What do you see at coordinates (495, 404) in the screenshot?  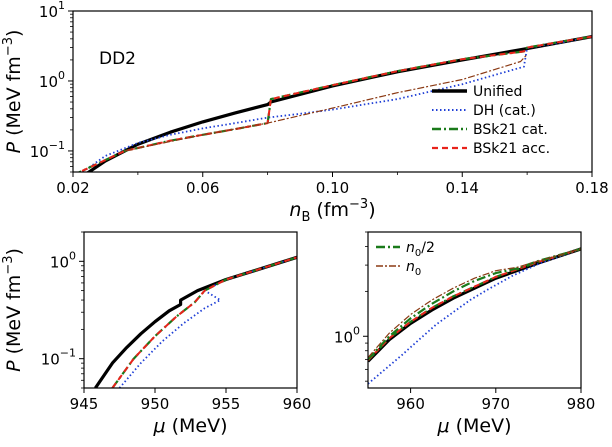 I see `x-tick-label: 970` at bounding box center [495, 404].